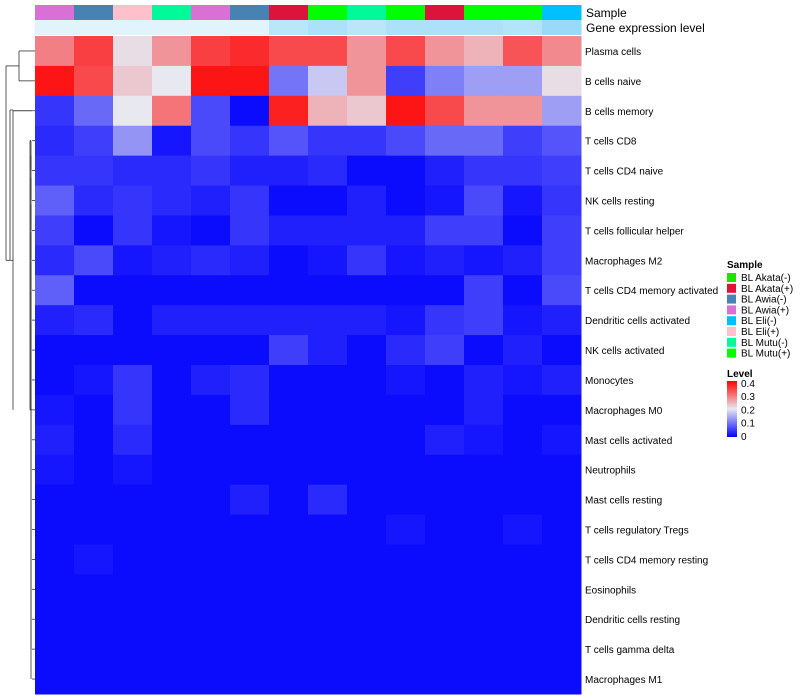 The height and width of the screenshot is (700, 800). I want to click on row-label: Dendritic cells activated, so click(637, 321).